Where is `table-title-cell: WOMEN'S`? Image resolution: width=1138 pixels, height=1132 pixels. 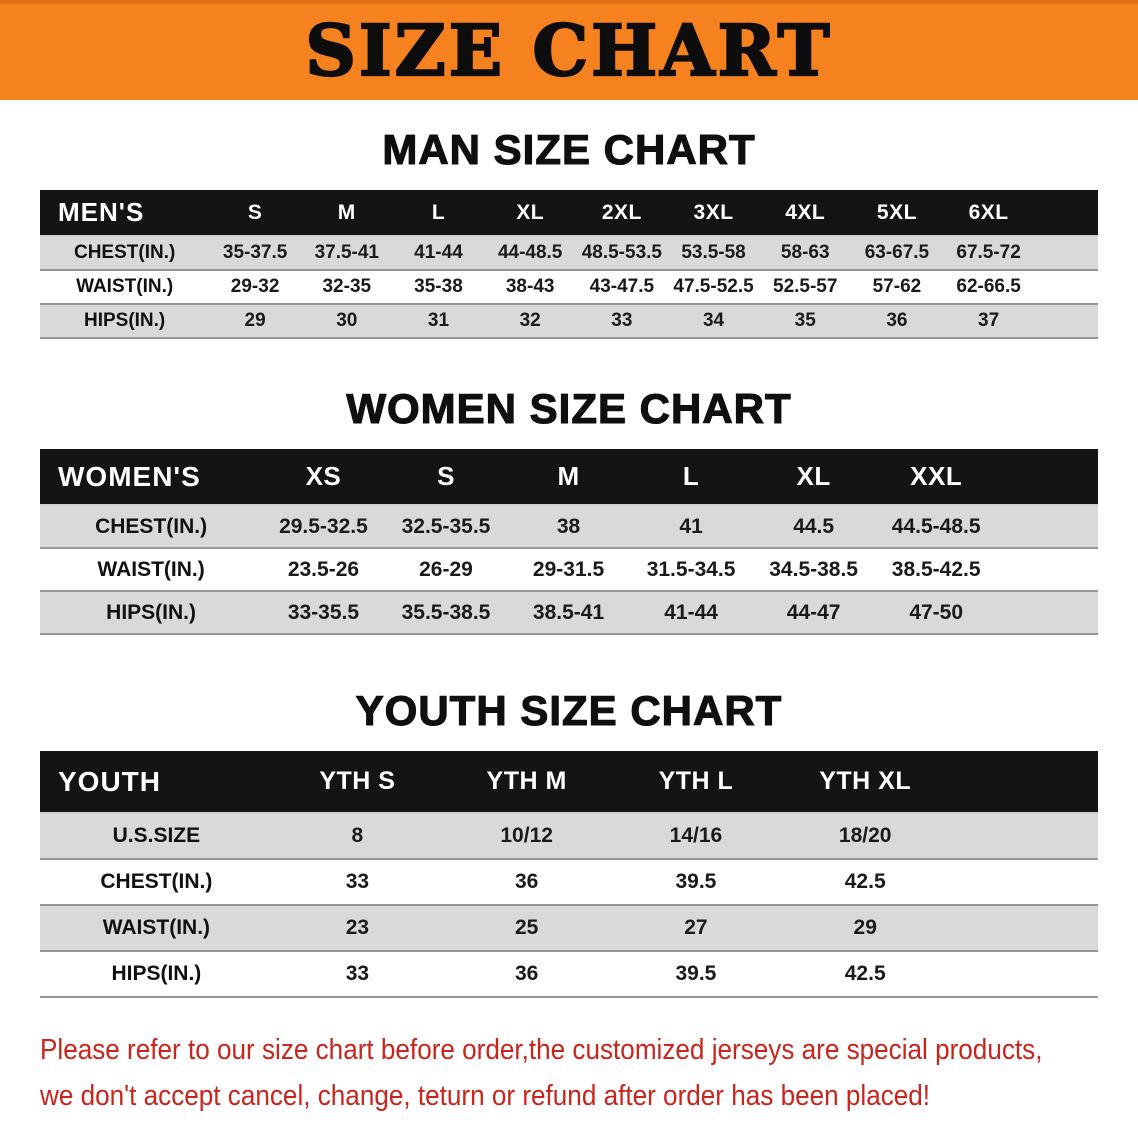 table-title-cell: WOMEN'S is located at coordinates (129, 476).